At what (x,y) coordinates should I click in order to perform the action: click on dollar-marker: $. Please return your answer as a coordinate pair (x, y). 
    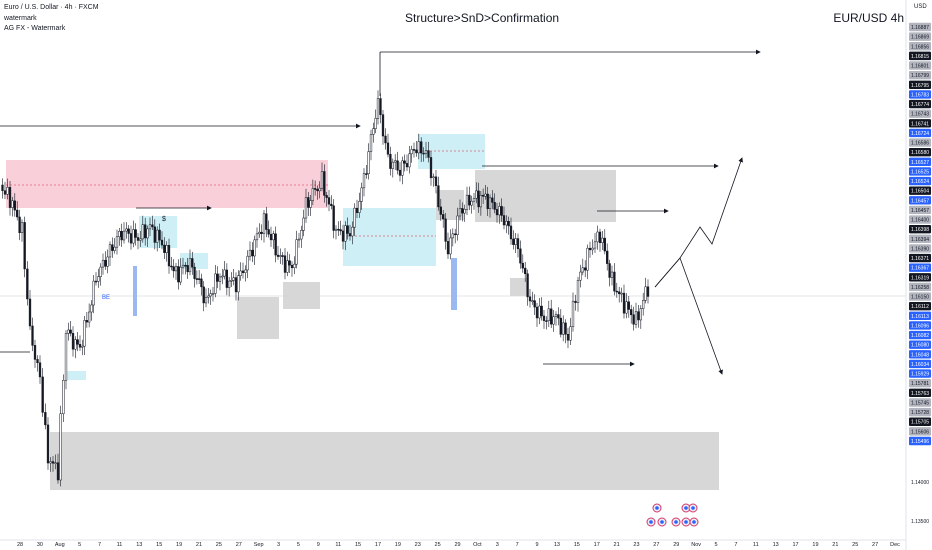
    Looking at the image, I should click on (164, 219).